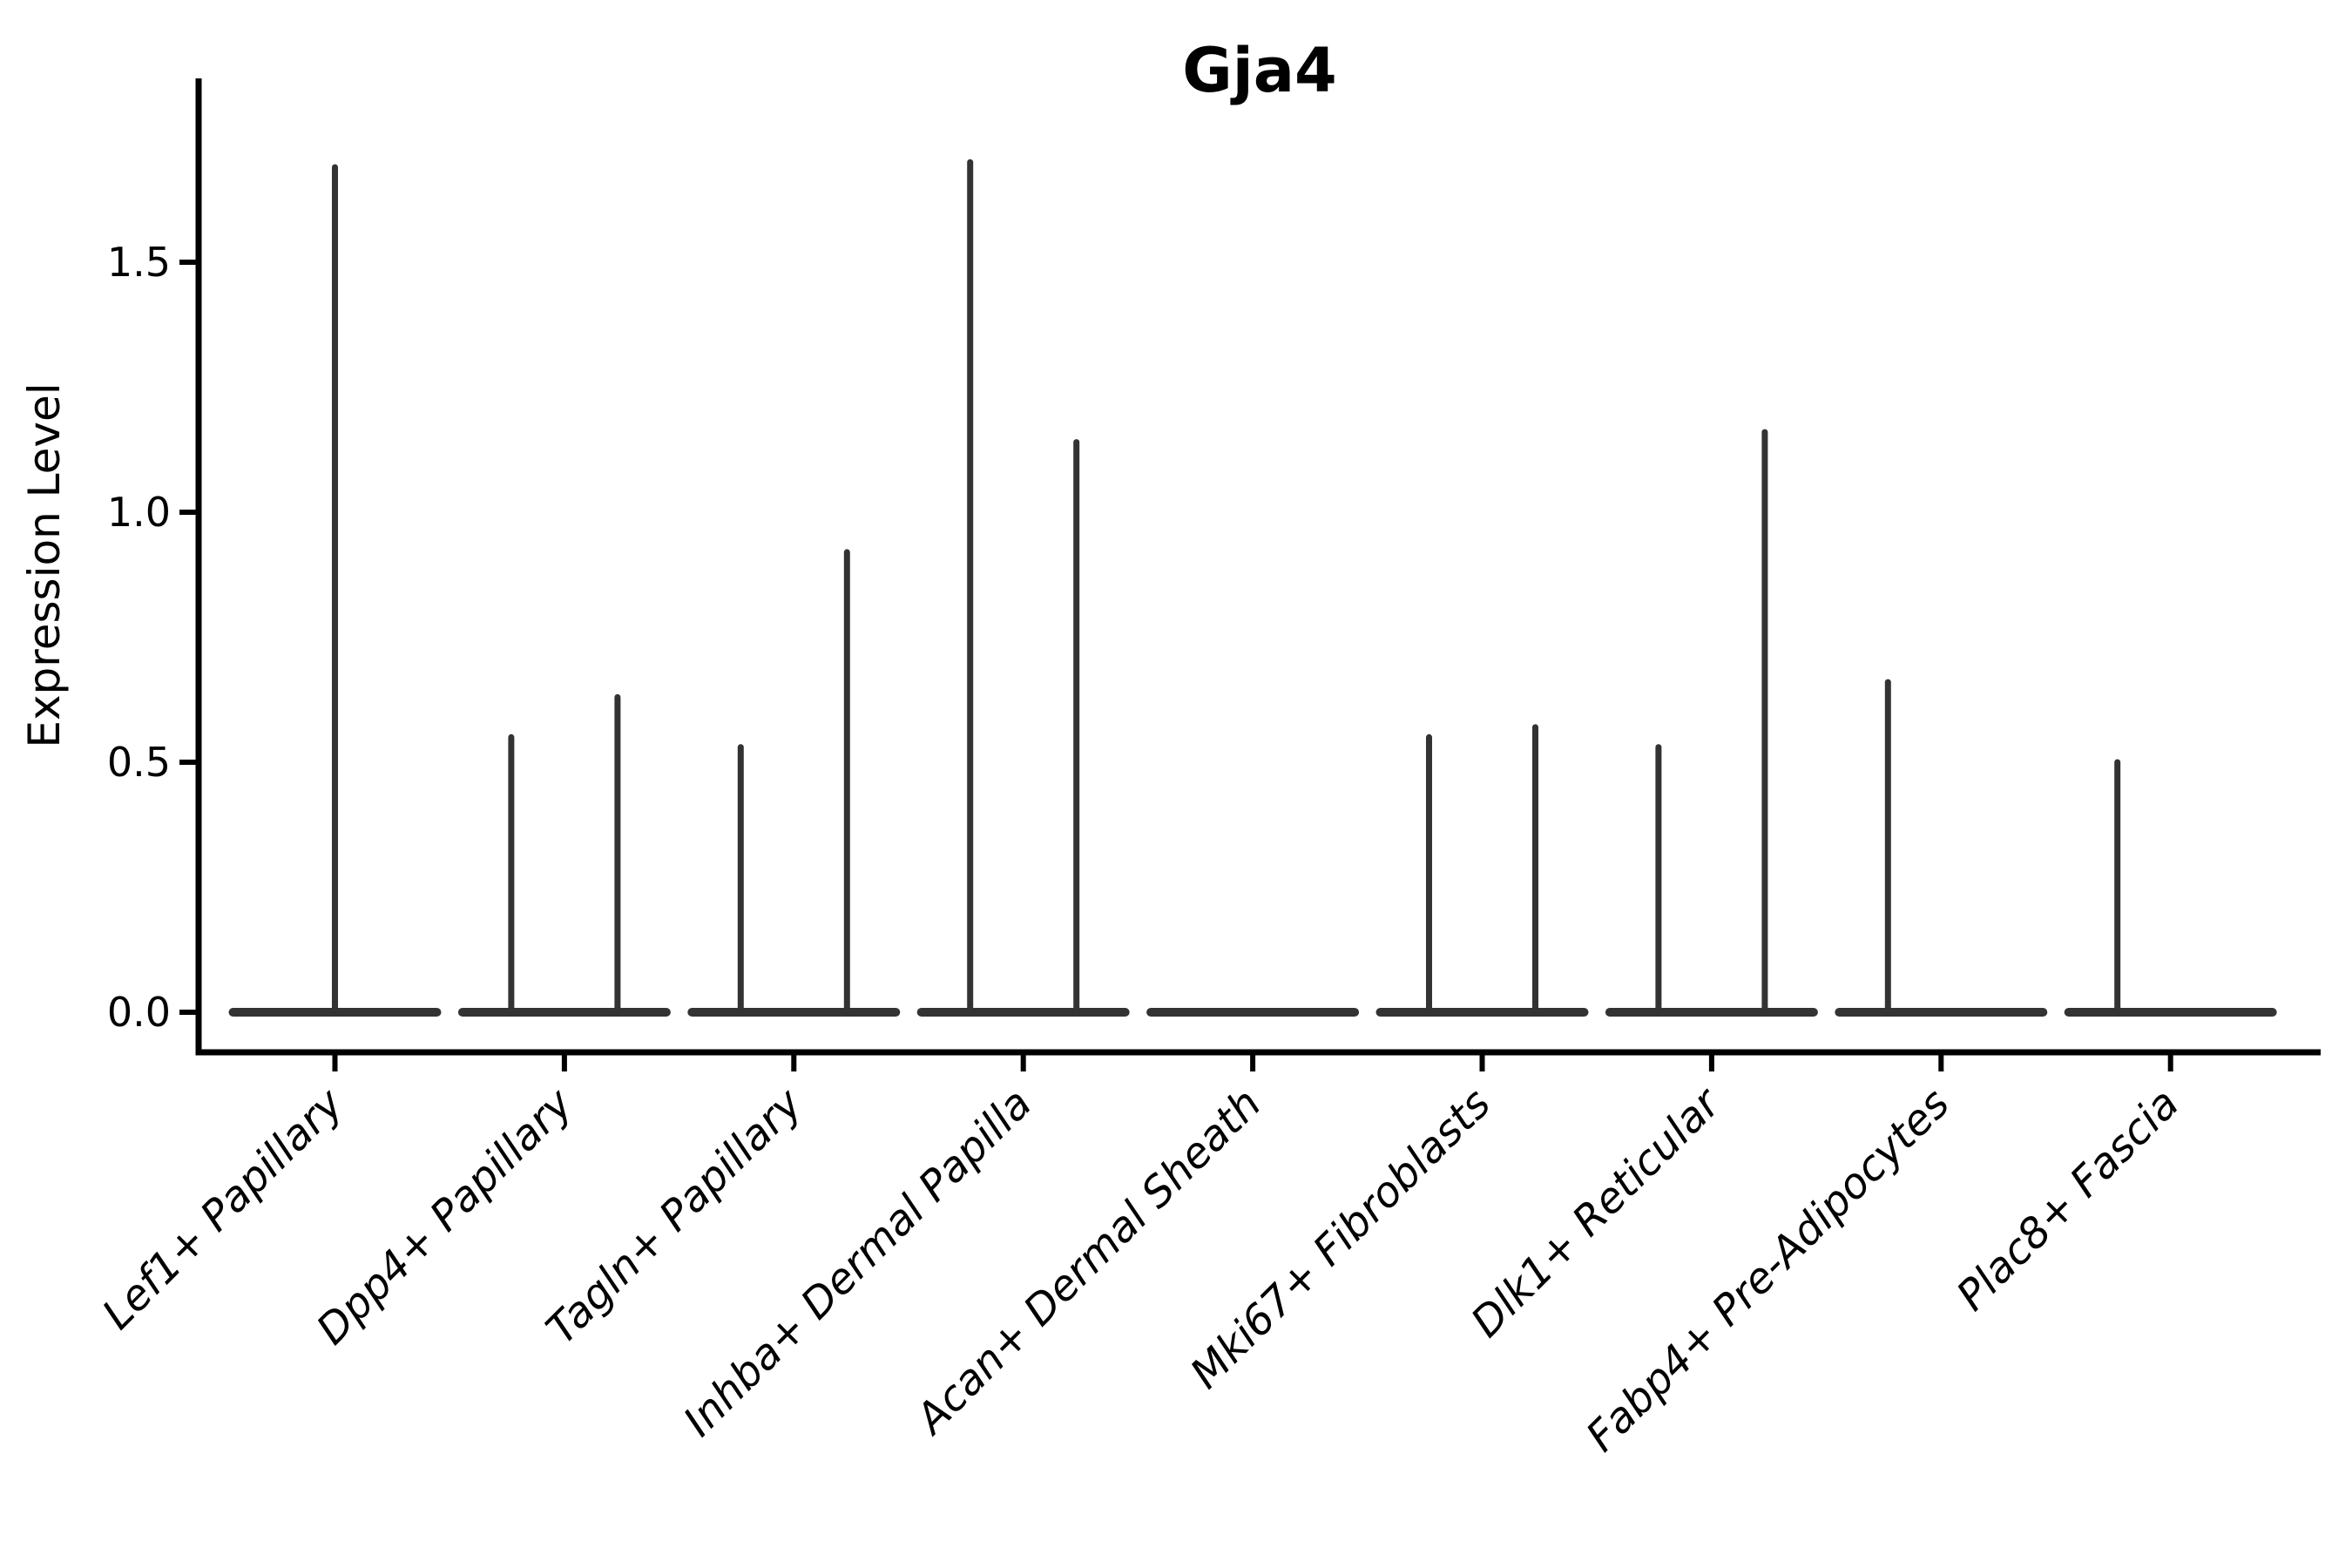 This screenshot has height=1568, width=2352. What do you see at coordinates (139, 762) in the screenshot?
I see `y-tick-label: 0.5` at bounding box center [139, 762].